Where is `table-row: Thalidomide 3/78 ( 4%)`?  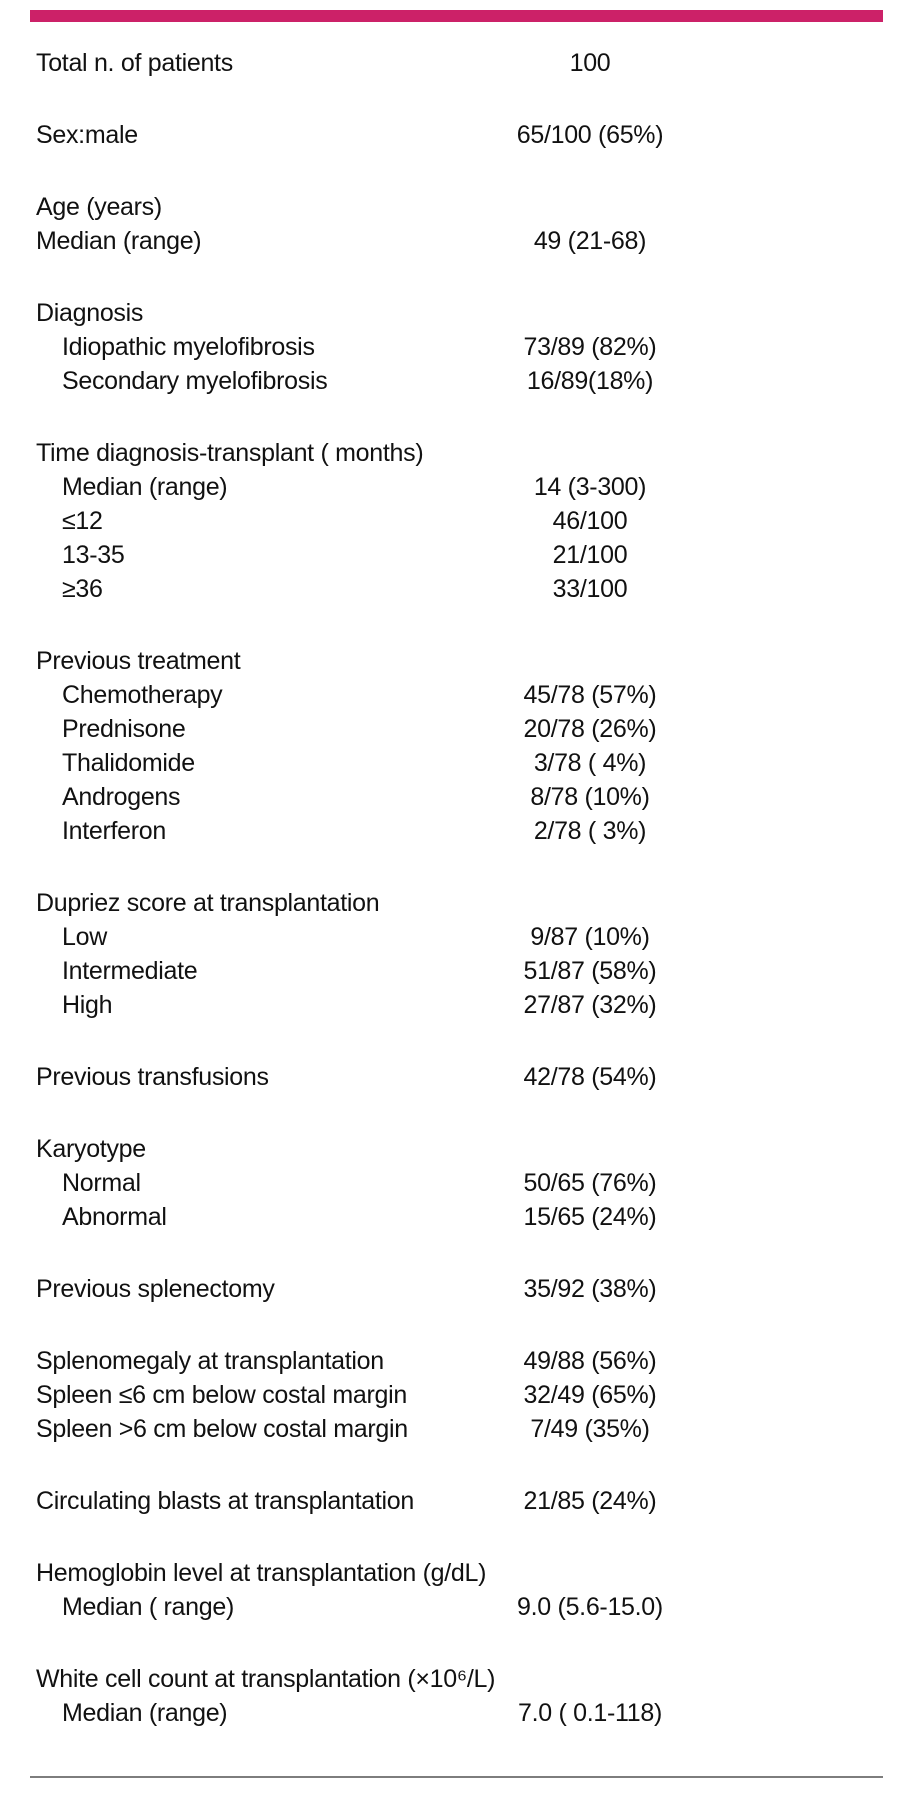
table-row: Thalidomide 3/78 ( 4%) is located at coordinates (455, 763).